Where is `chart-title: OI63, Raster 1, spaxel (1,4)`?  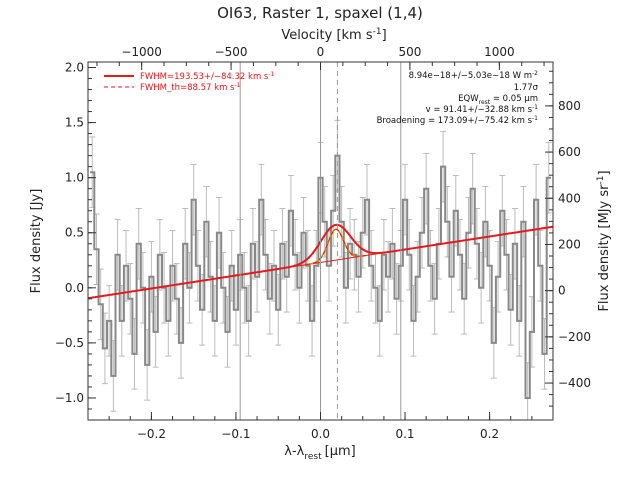 chart-title: OI63, Raster 1, spaxel (1,4) is located at coordinates (320, 13).